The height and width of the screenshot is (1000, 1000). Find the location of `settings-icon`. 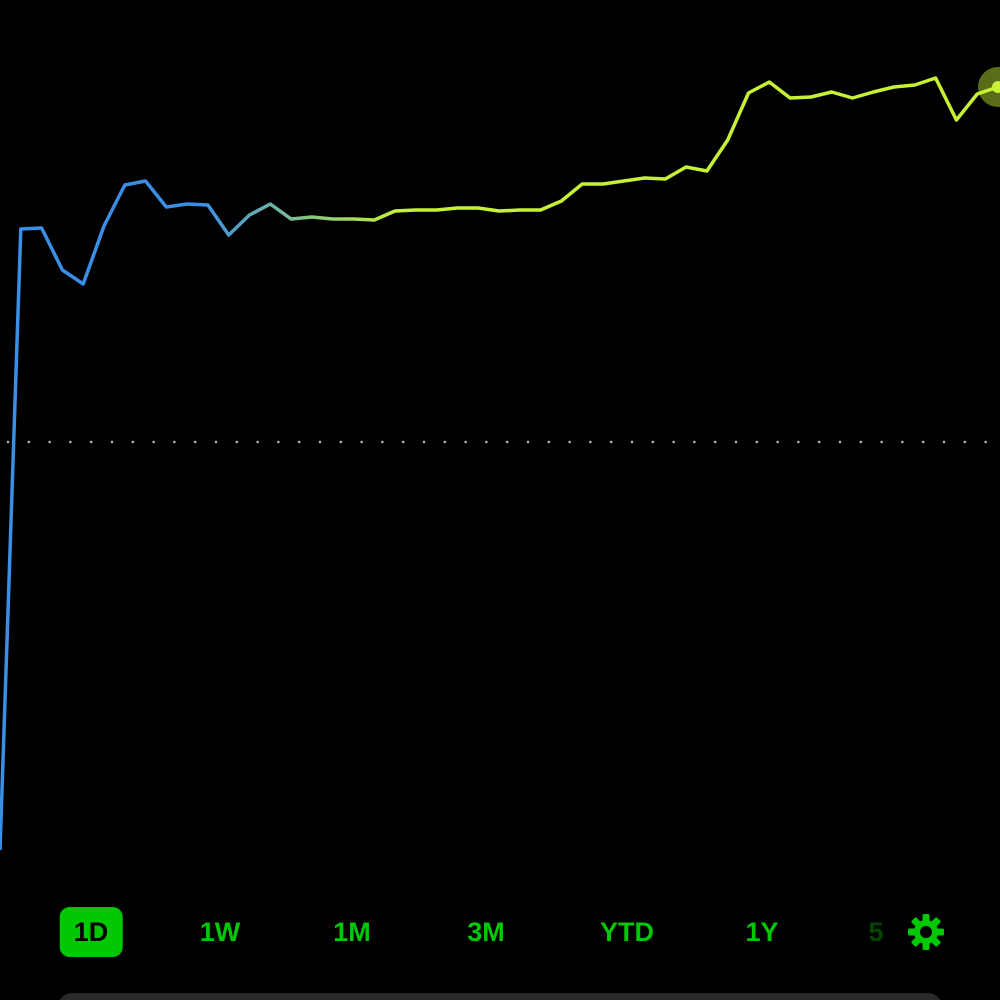

settings-icon is located at coordinates (926, 932).